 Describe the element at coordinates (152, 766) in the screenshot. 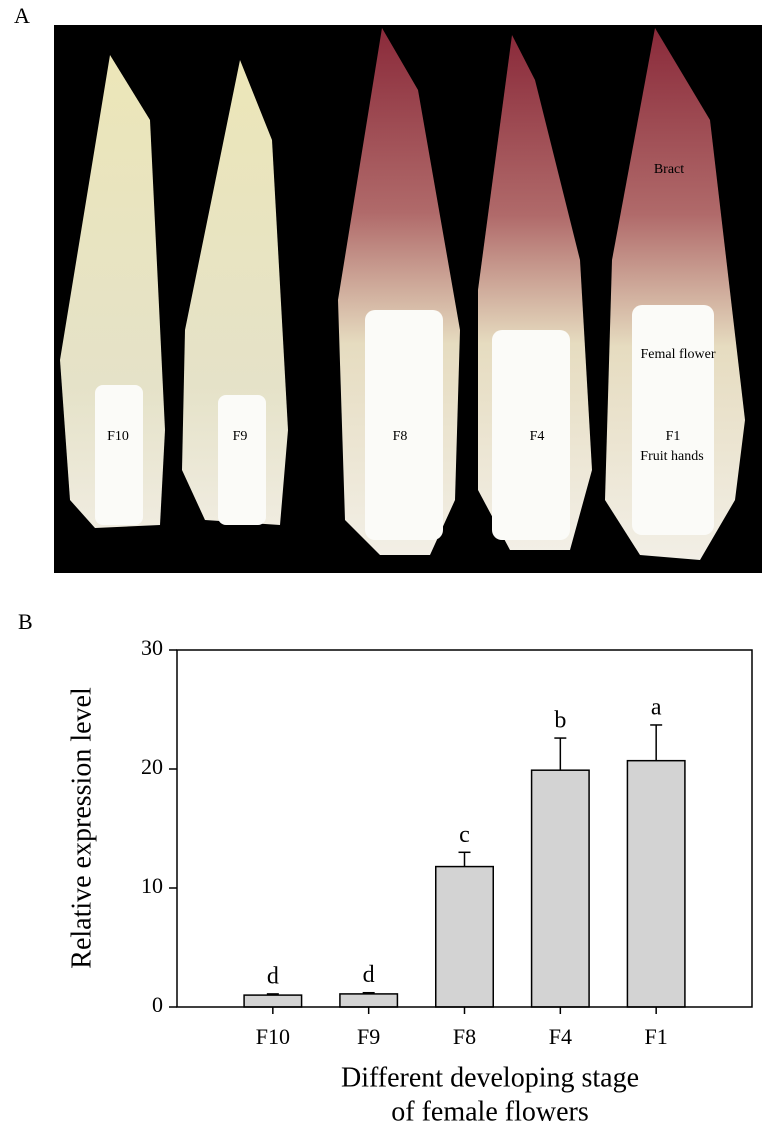

I see `y-tick-label: 20` at that location.